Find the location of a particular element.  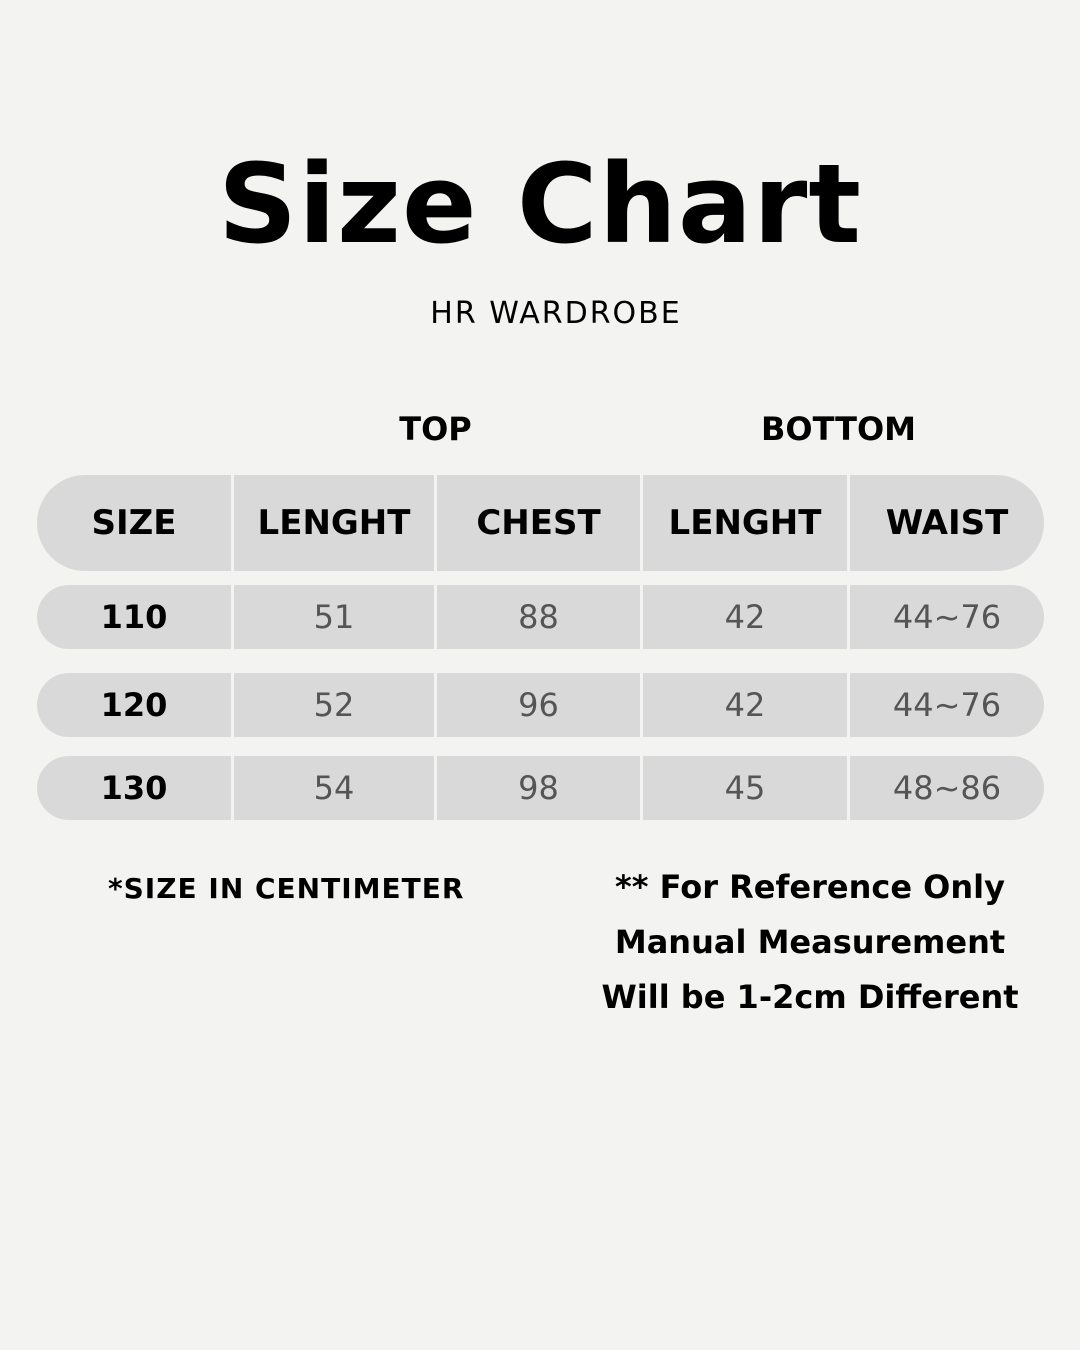

cell-chest: 98 is located at coordinates (540, 788).